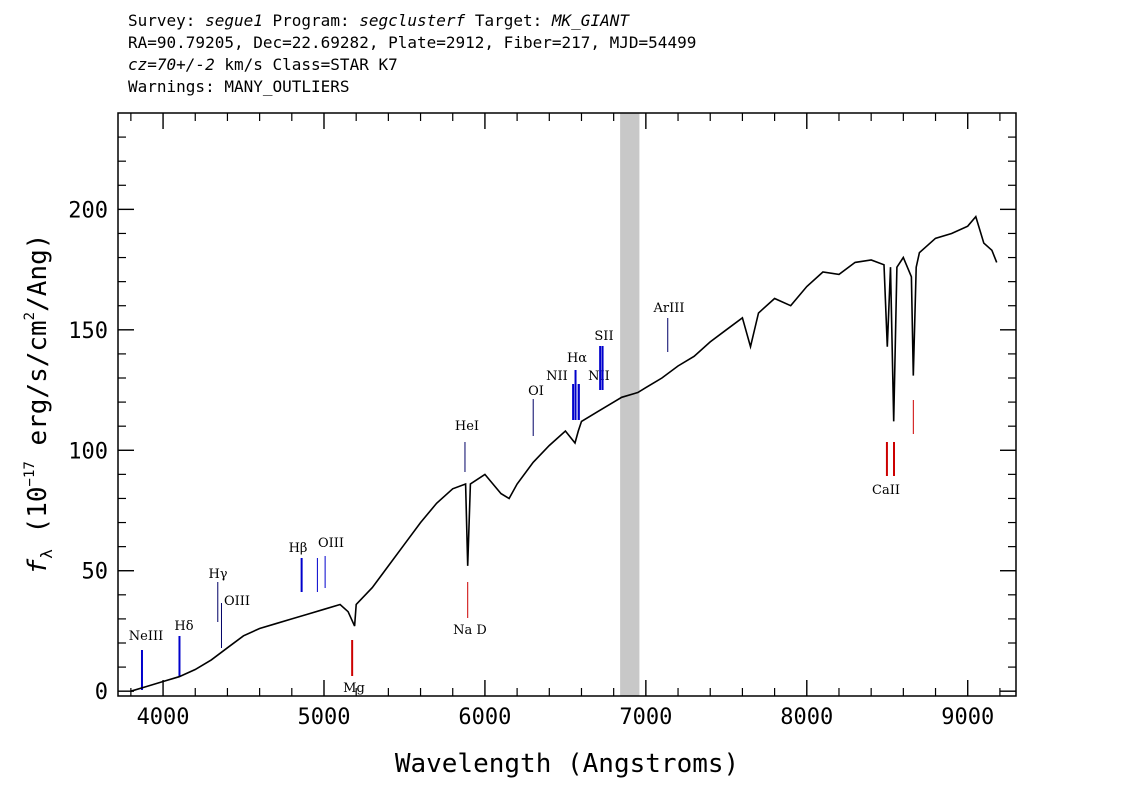 Image resolution: width=1134 pixels, height=810 pixels. I want to click on class-value: km/s Class=STAR K7, so click(306, 64).